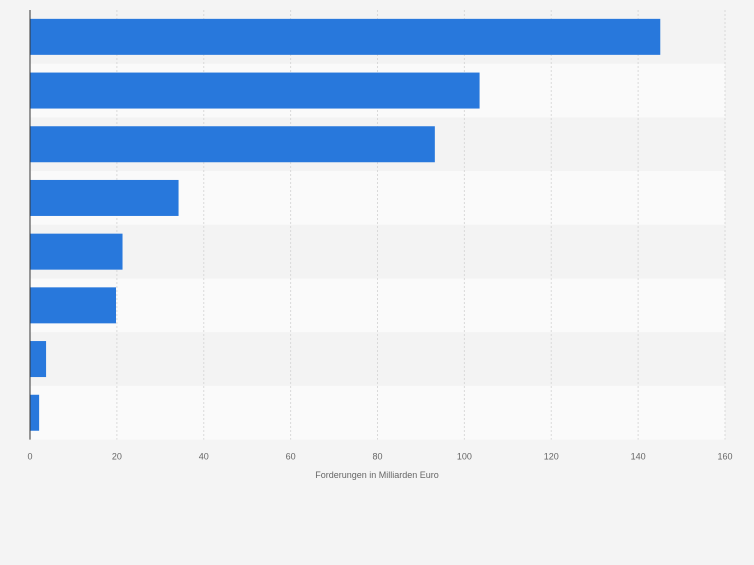 The height and width of the screenshot is (565, 754). I want to click on x-tick-label: 160, so click(724, 457).